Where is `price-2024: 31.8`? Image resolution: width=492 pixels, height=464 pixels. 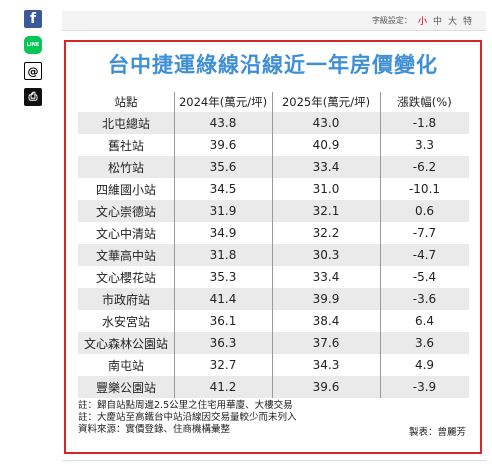
price-2024: 31.8 is located at coordinates (223, 255).